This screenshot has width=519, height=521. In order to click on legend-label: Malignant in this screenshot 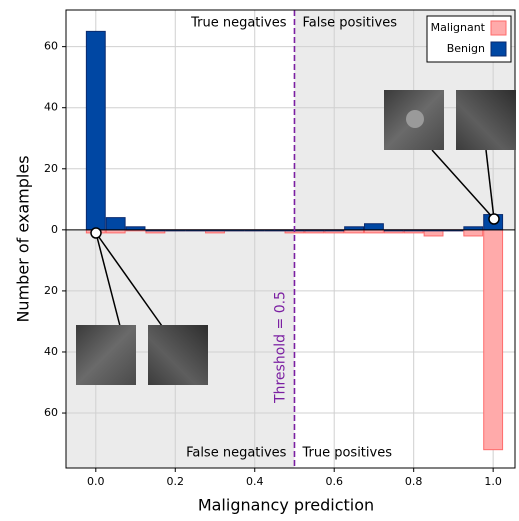, I will do `click(458, 27)`.